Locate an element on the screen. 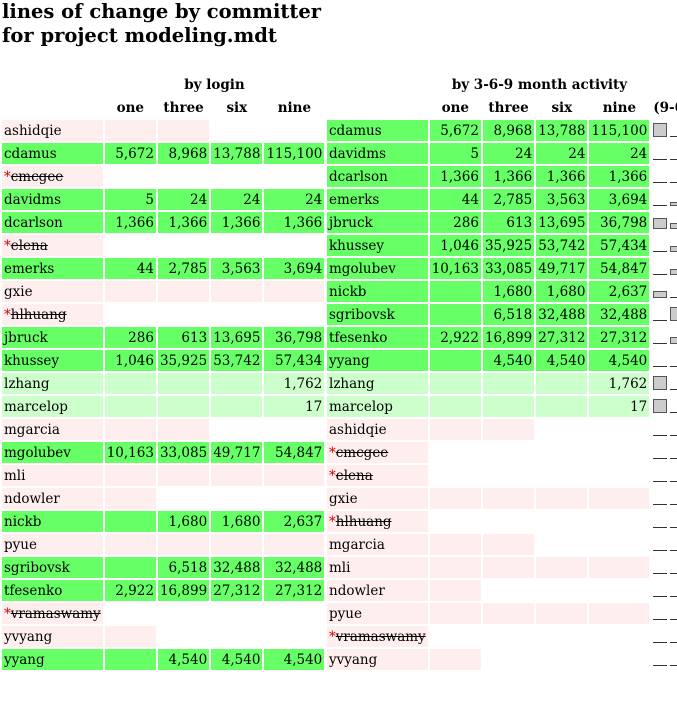 This screenshot has height=723, width=677. value-cell-nine: 4,540 is located at coordinates (294, 659).